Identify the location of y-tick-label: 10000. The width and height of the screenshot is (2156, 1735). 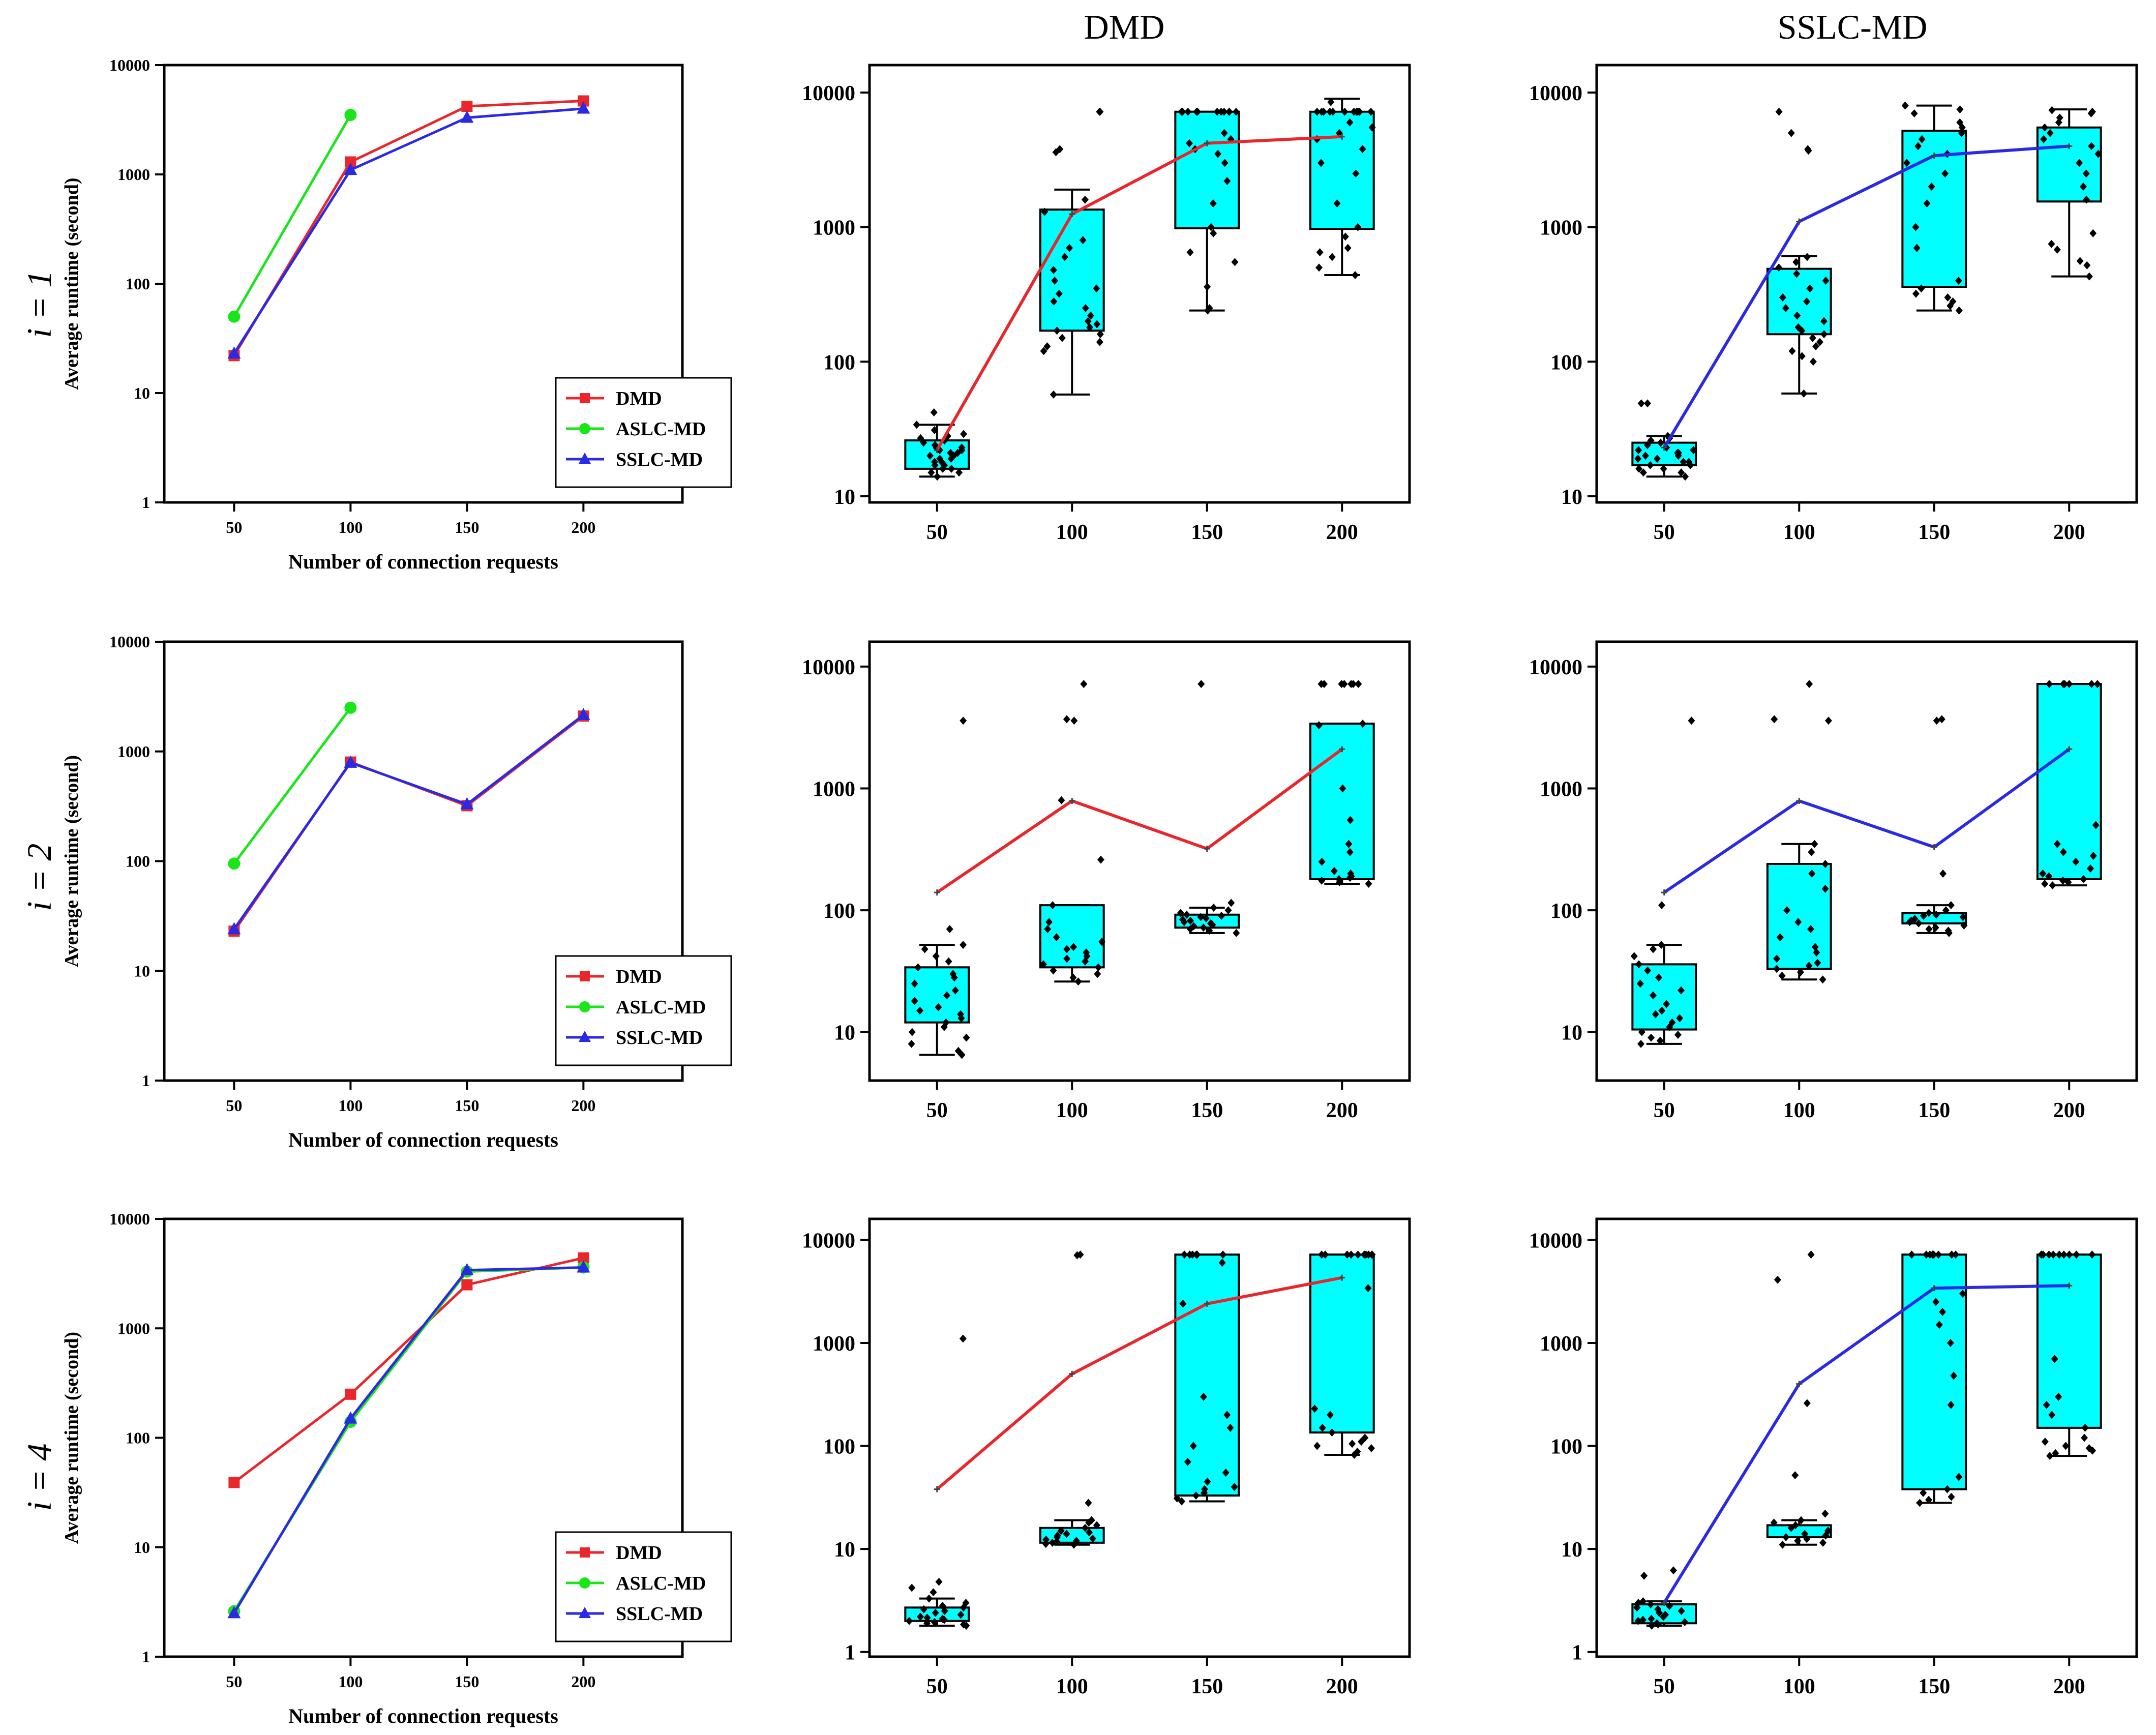
(829, 1240).